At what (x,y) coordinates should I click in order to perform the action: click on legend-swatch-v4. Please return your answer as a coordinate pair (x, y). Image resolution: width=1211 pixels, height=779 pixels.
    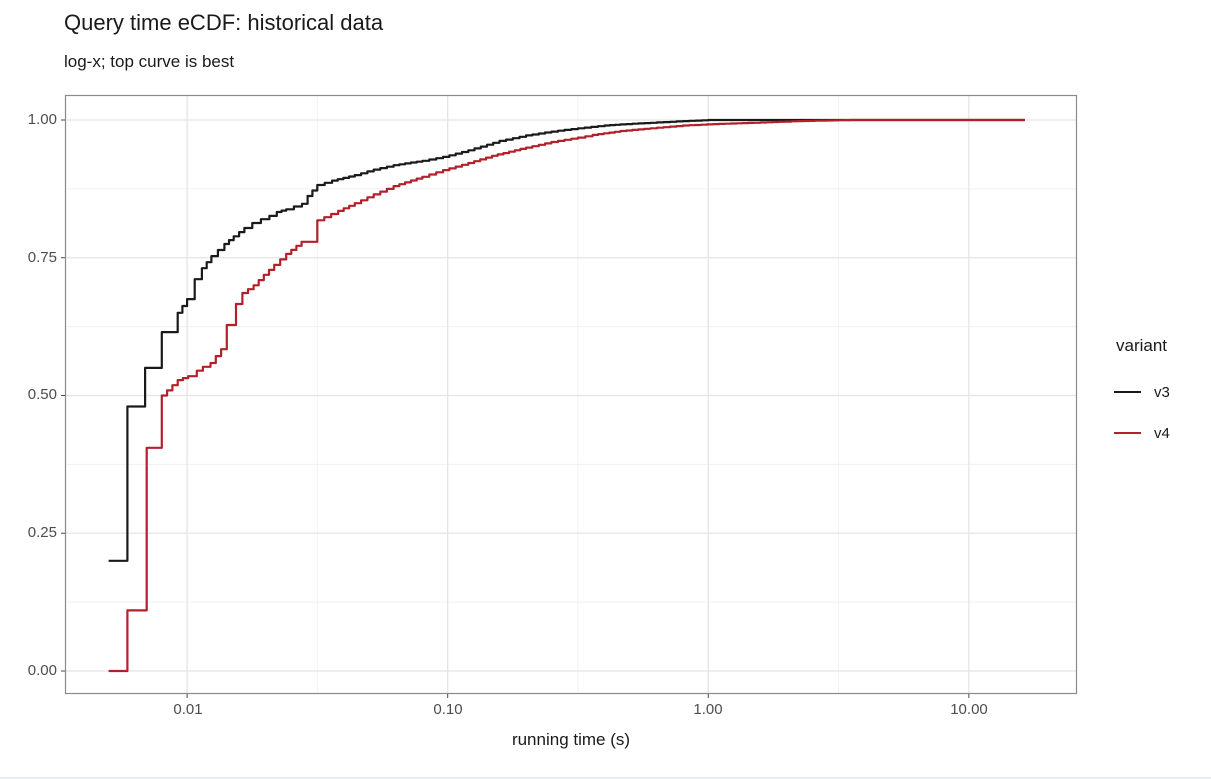
    Looking at the image, I should click on (1127, 433).